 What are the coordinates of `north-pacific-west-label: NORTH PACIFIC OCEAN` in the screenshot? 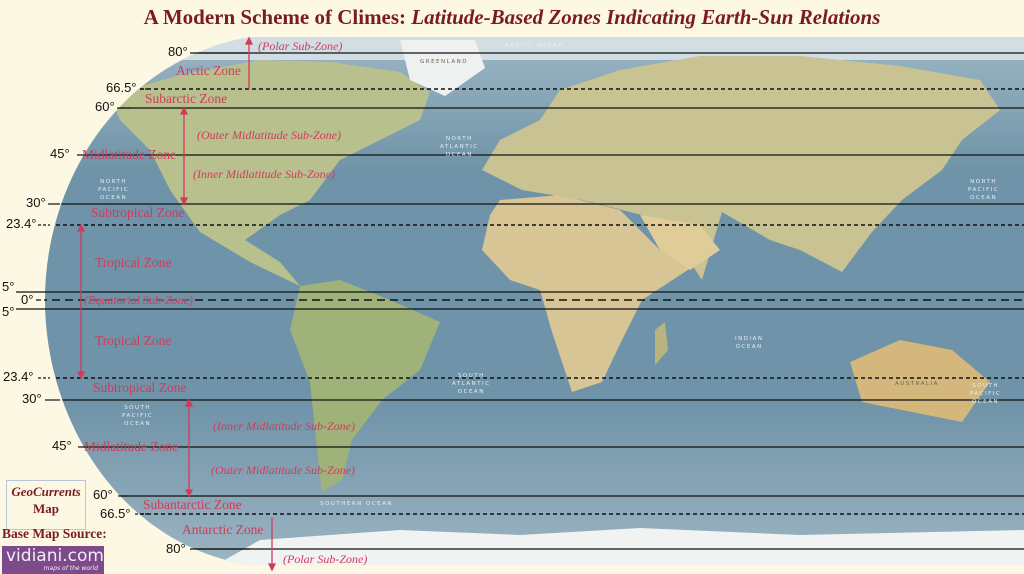 It's located at (114, 190).